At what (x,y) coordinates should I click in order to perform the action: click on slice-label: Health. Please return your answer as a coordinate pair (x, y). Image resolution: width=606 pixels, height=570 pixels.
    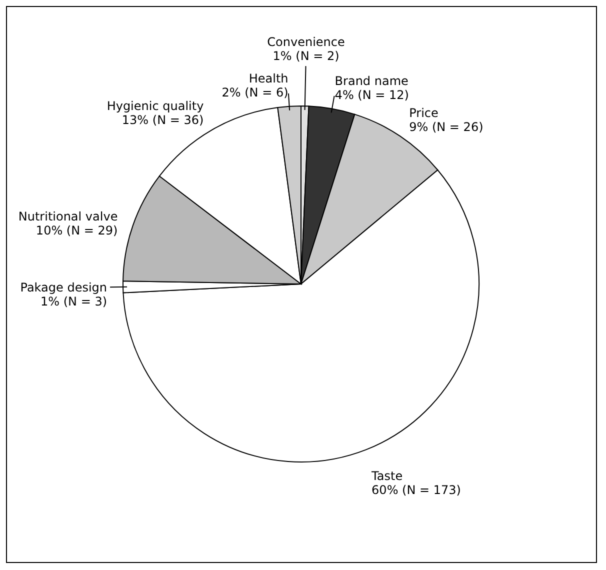
    Looking at the image, I should click on (268, 78).